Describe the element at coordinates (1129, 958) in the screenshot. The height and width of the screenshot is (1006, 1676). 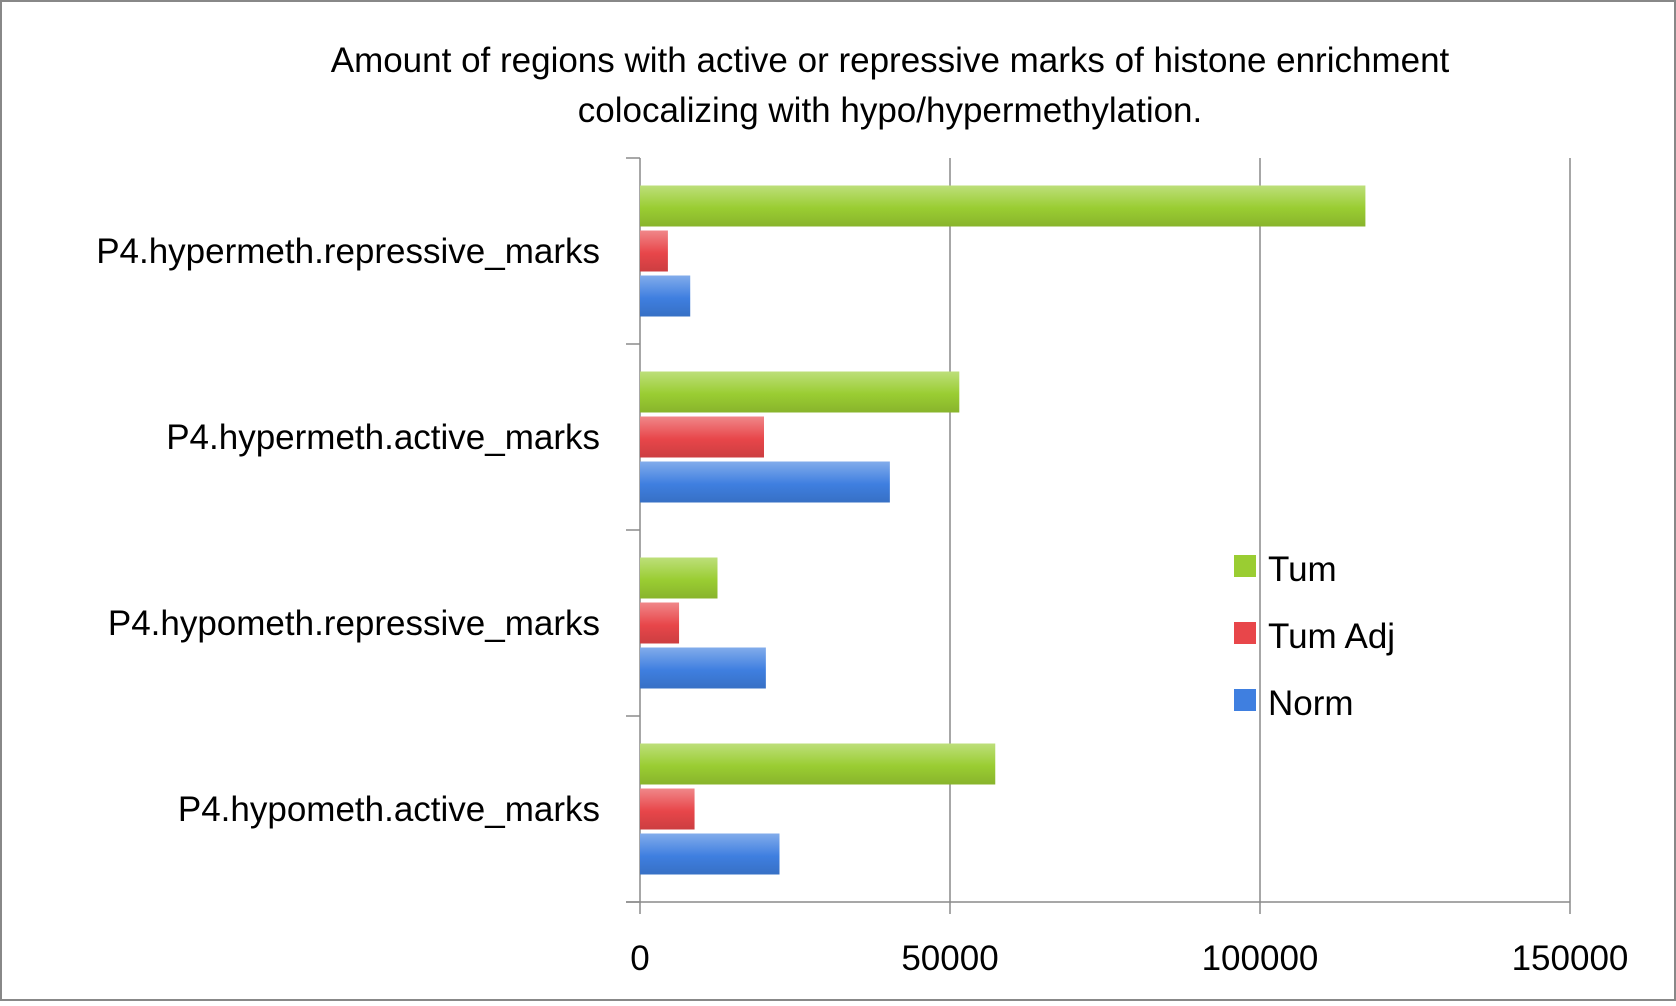
I see `x-tick-labels: 0 50000 100000 150000` at that location.